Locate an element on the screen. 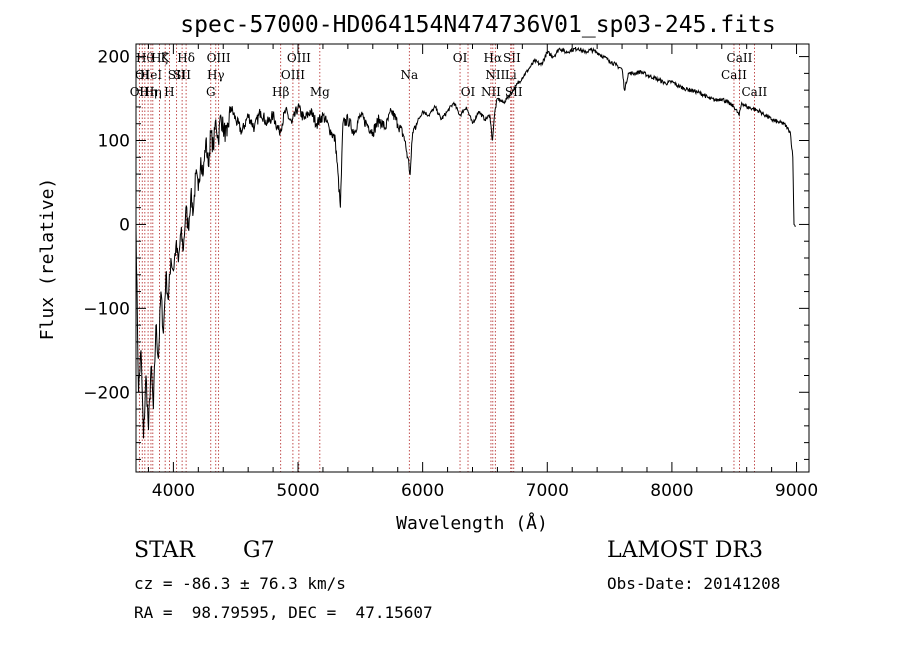 This screenshot has width=900, height=649. spectral-line-label: Na is located at coordinates (409, 75).